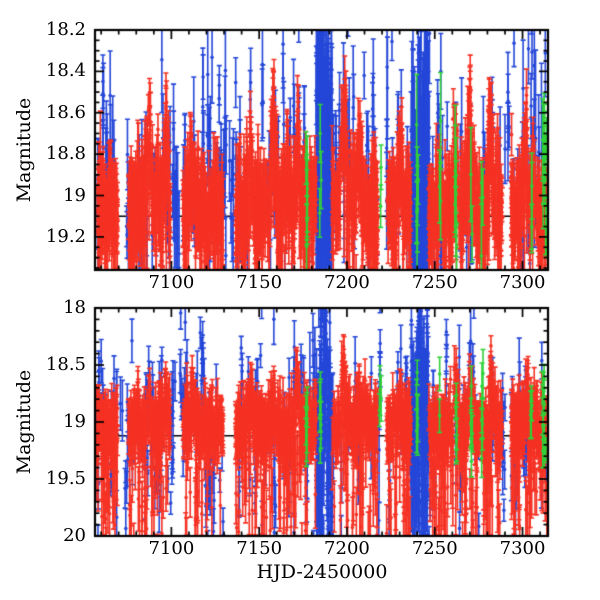 The height and width of the screenshot is (600, 600). I want to click on x-tick-label-bottom: 7100, so click(171, 548).